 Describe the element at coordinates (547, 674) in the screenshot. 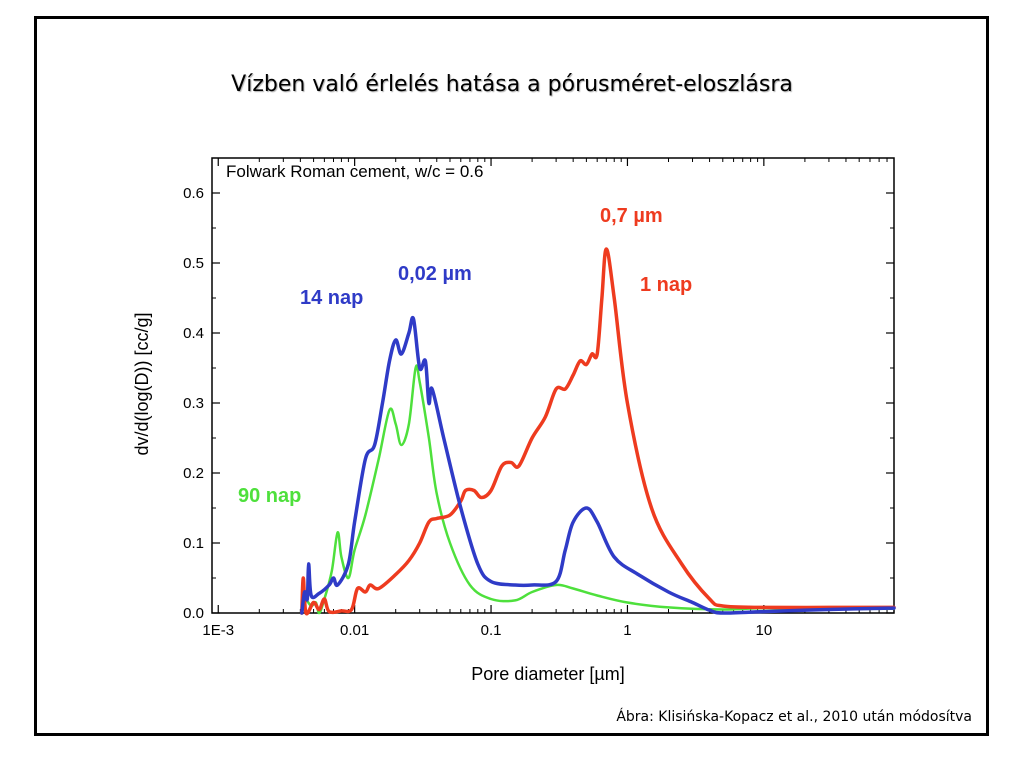

I see `x-axis-label: Pore diameter [µm]` at that location.